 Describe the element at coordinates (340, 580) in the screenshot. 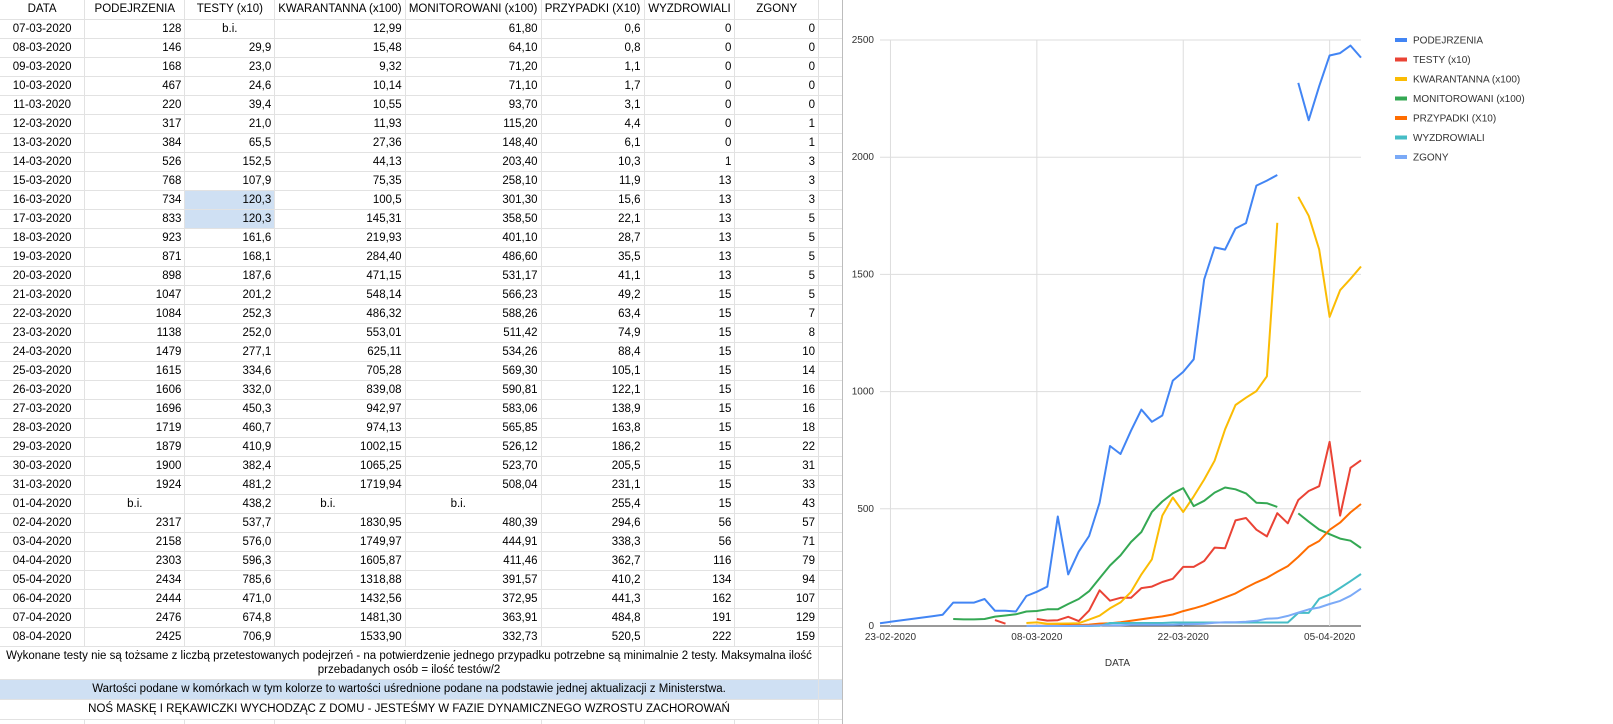

I see `value-cell: 1318,88` at that location.